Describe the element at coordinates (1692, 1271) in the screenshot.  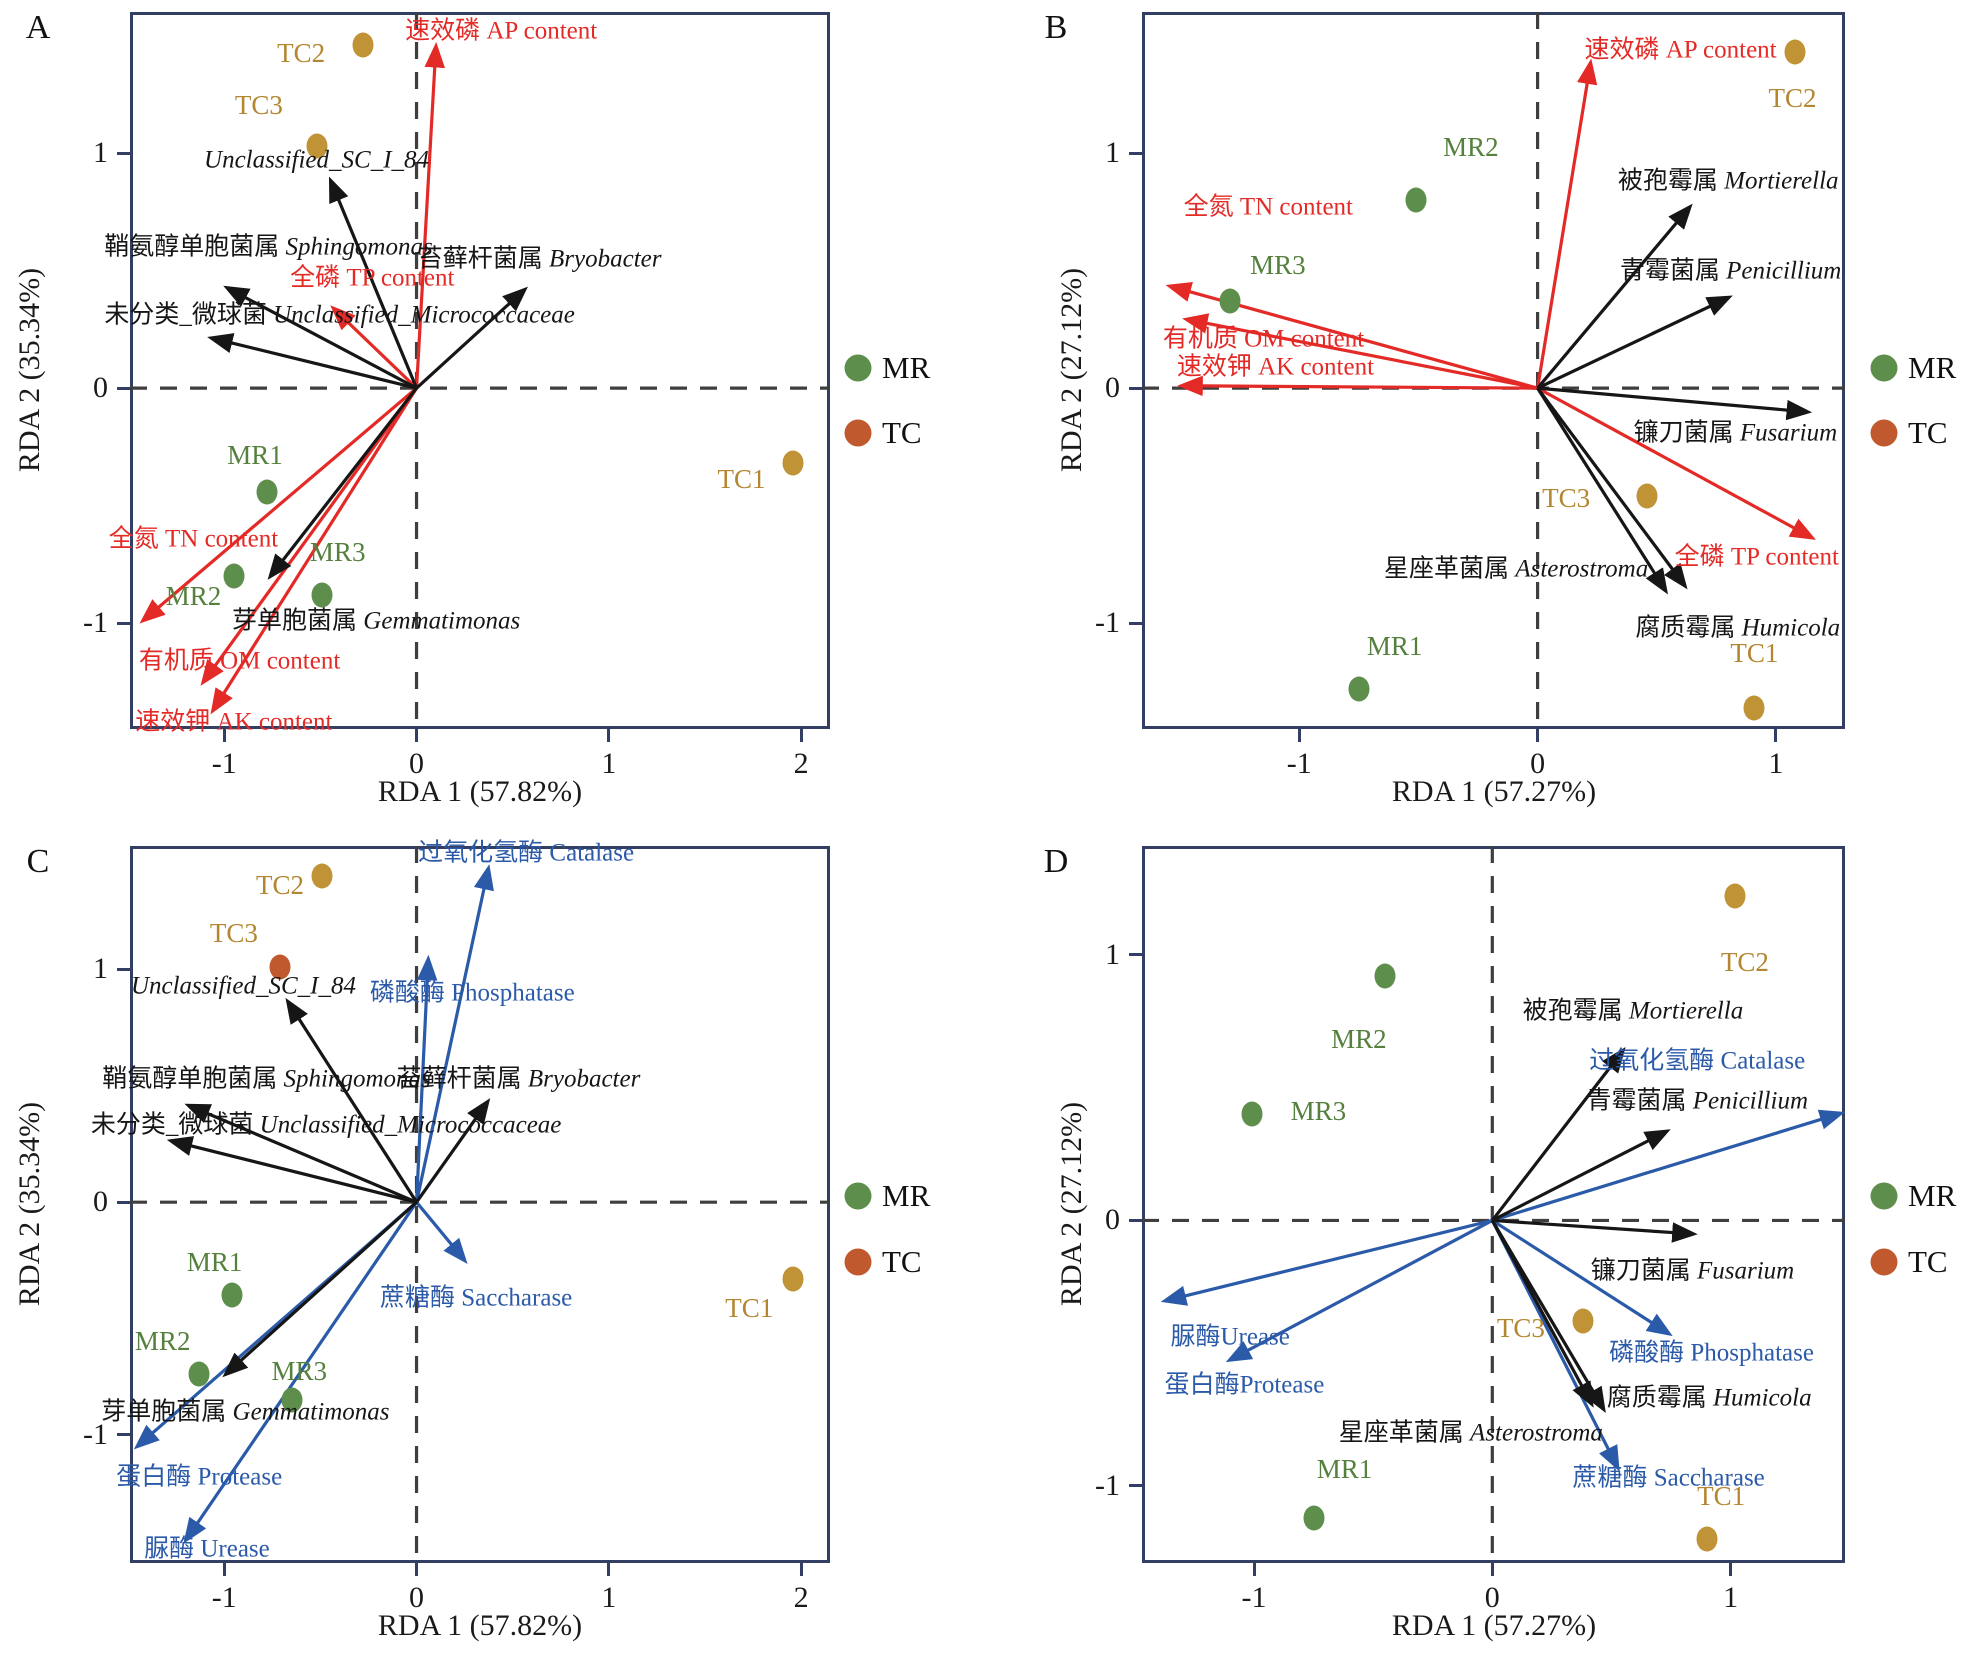
I see `arrow-label-fusarium-panel-d: 镰刀菌属 Fusarium` at that location.